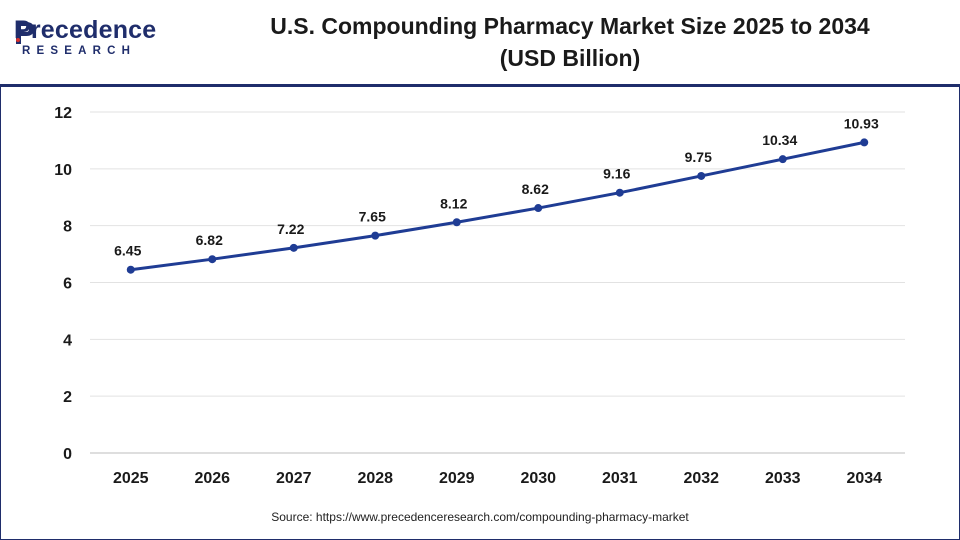  What do you see at coordinates (864, 478) in the screenshot?
I see `x-tick-label: 2034` at bounding box center [864, 478].